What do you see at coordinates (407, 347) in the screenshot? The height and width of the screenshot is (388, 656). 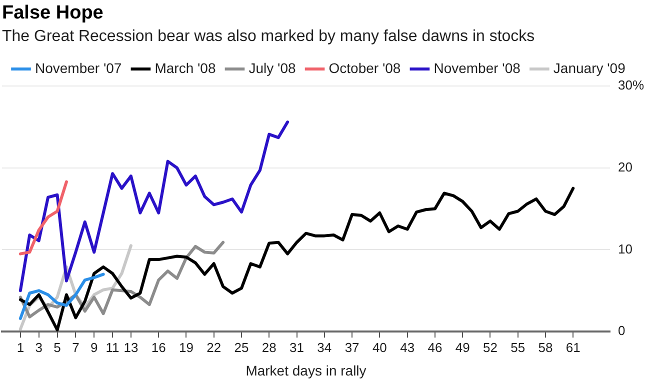 I see `x-tick-label: 43` at bounding box center [407, 347].